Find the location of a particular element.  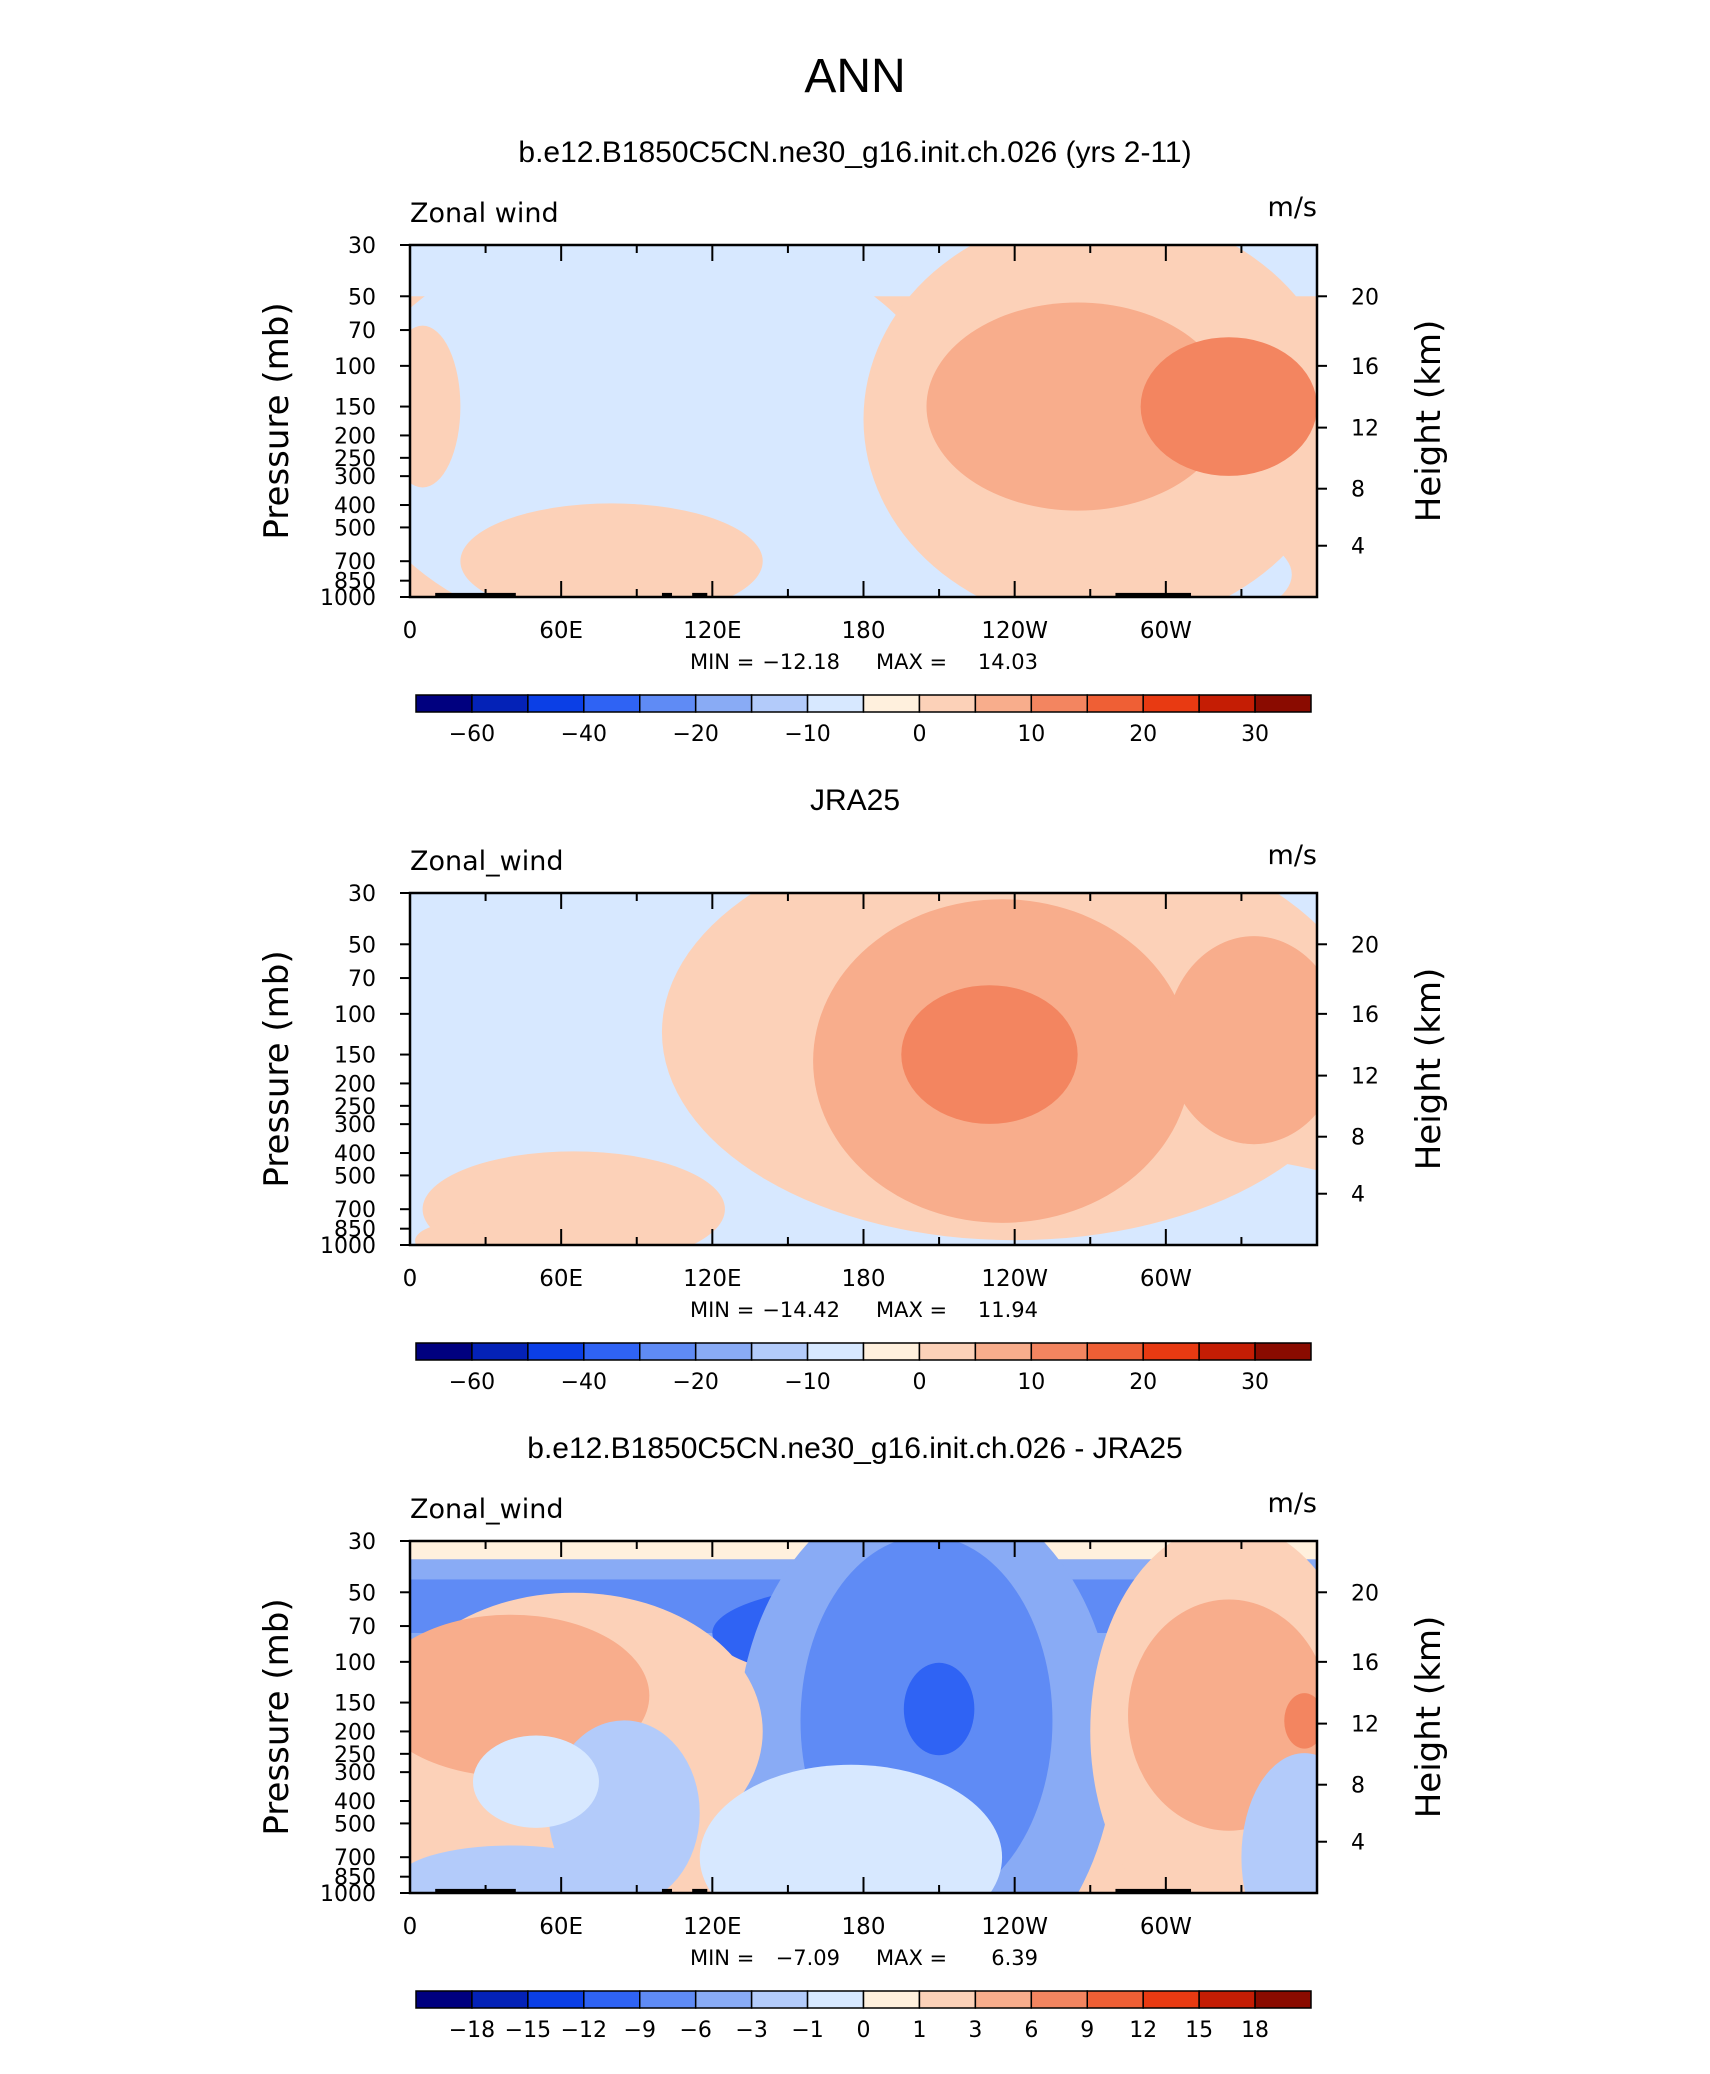

y-tick-label: 500 is located at coordinates (355, 1176).